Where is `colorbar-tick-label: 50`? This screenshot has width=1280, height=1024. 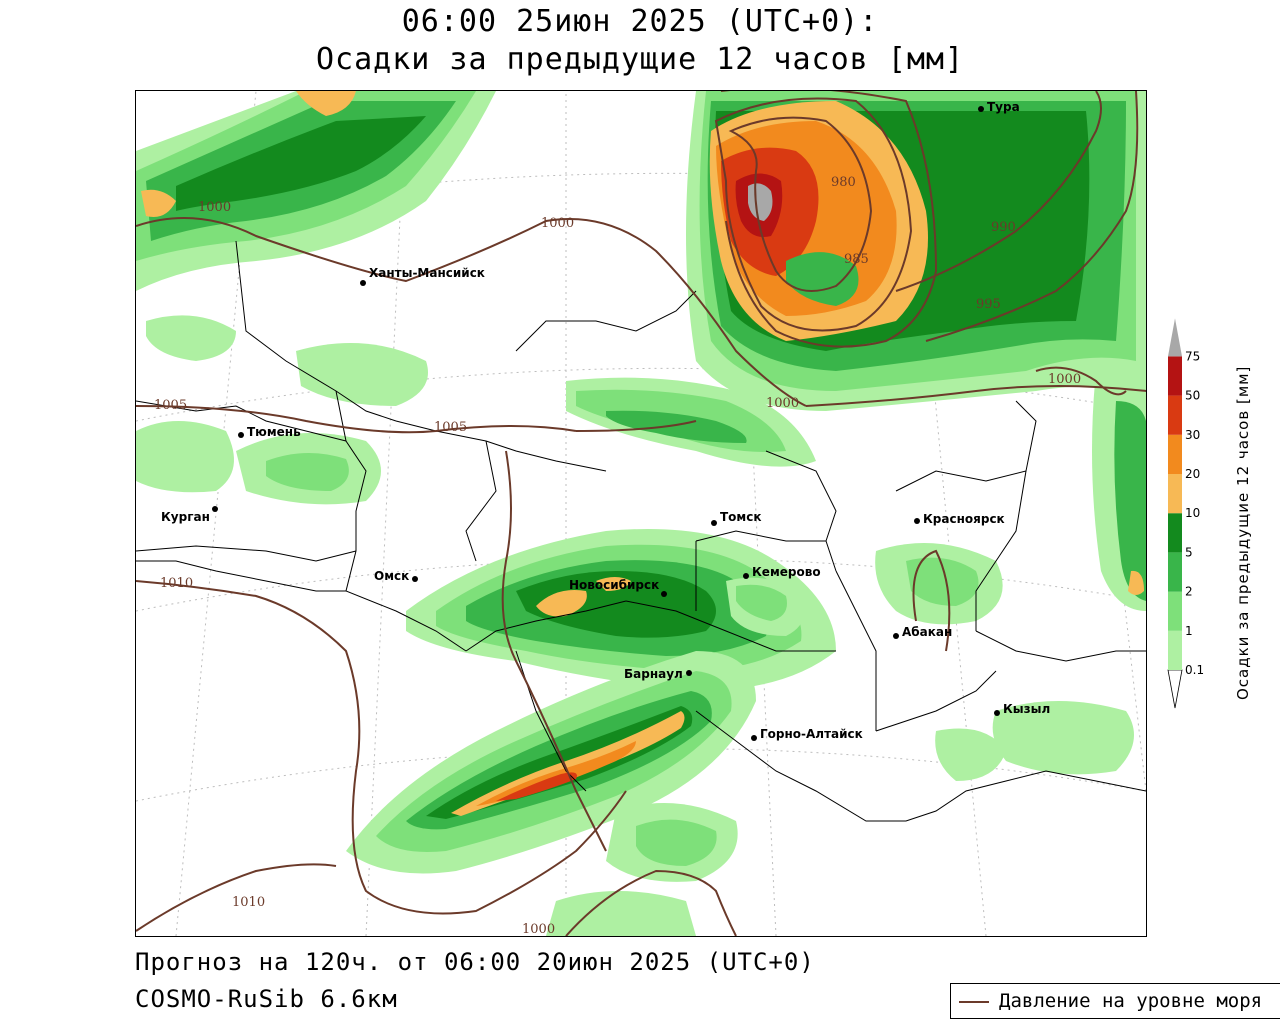
colorbar-tick-label: 50 is located at coordinates (1192, 396).